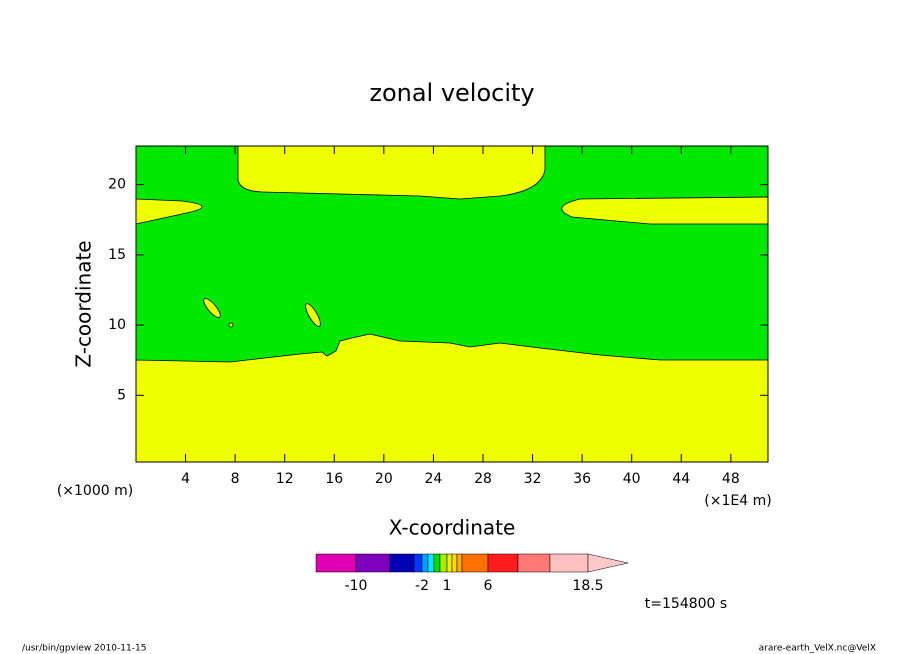  What do you see at coordinates (447, 586) in the screenshot?
I see `colorbar-label: 1` at bounding box center [447, 586].